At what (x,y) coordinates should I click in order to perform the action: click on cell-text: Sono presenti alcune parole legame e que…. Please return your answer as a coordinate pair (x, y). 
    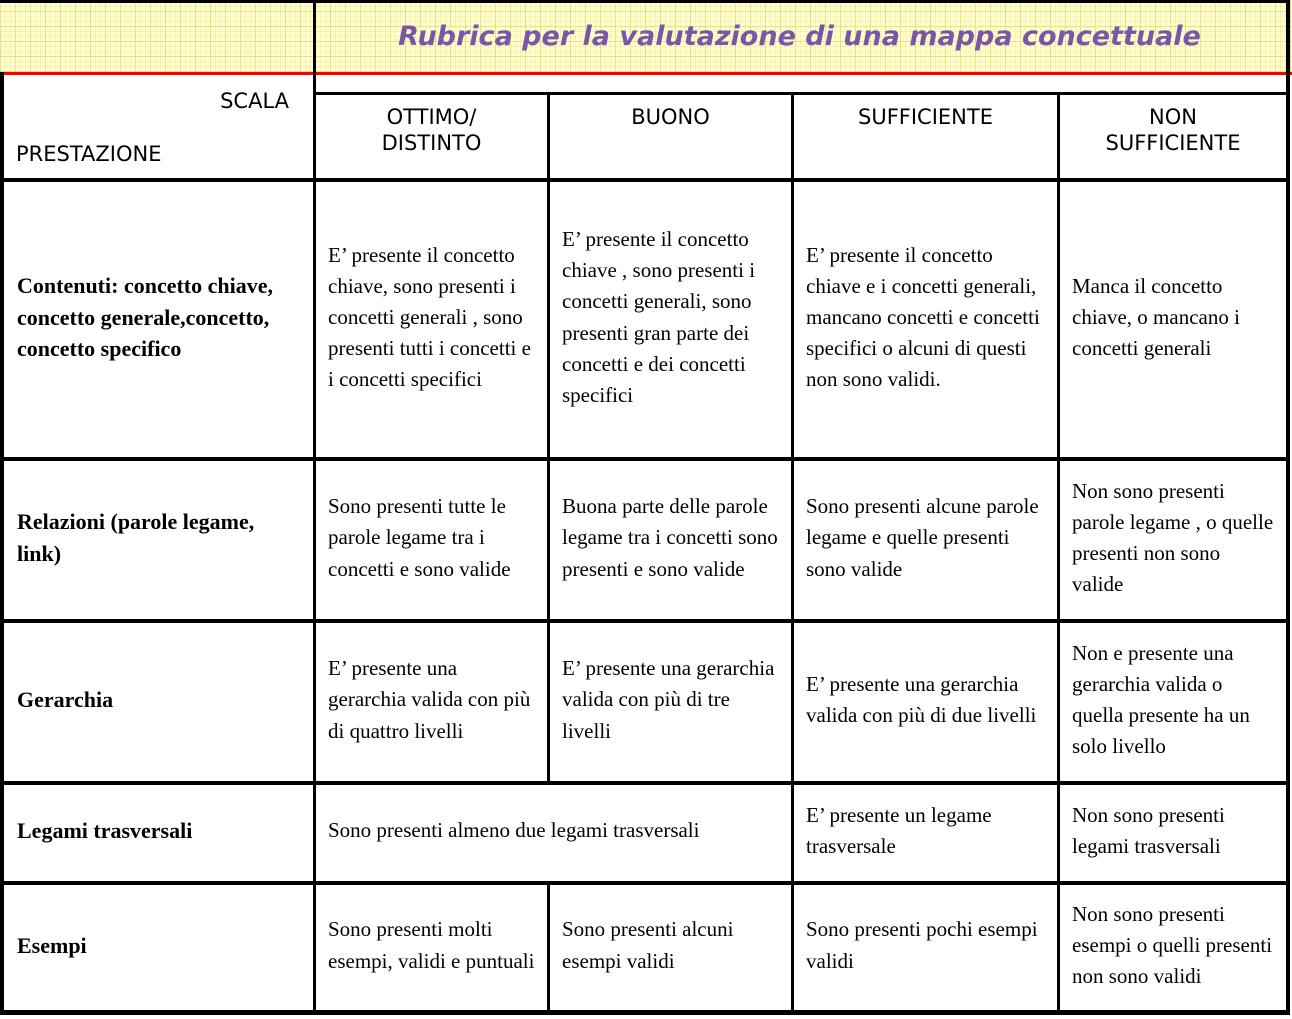
    Looking at the image, I should click on (922, 537).